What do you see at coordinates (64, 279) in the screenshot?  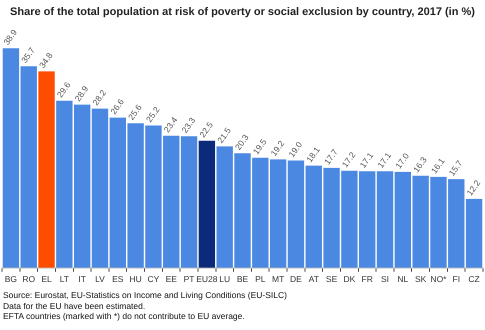 I see `x-tick-label: LT` at bounding box center [64, 279].